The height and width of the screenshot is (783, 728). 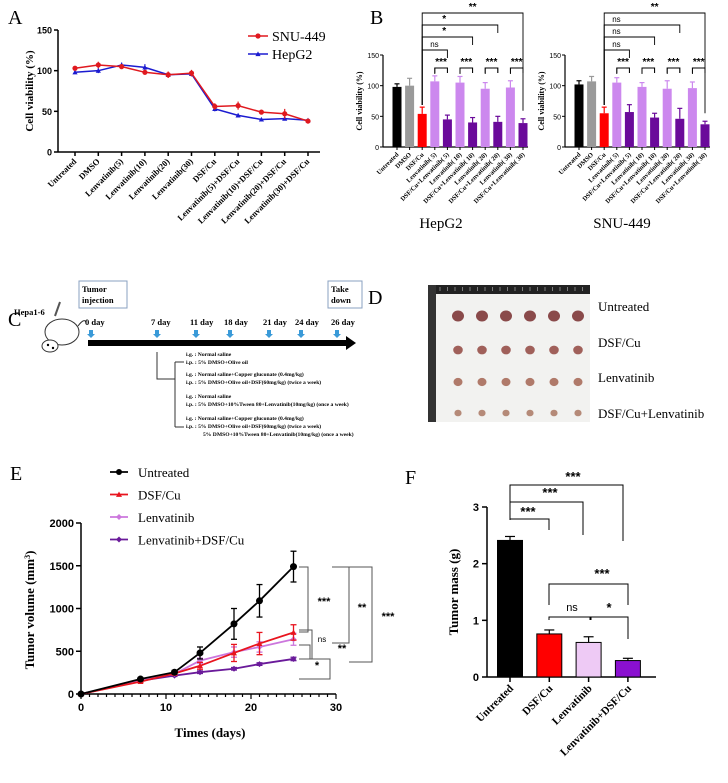 What do you see at coordinates (622, 224) in the screenshot?
I see `chart-title: SNU-449` at bounding box center [622, 224].